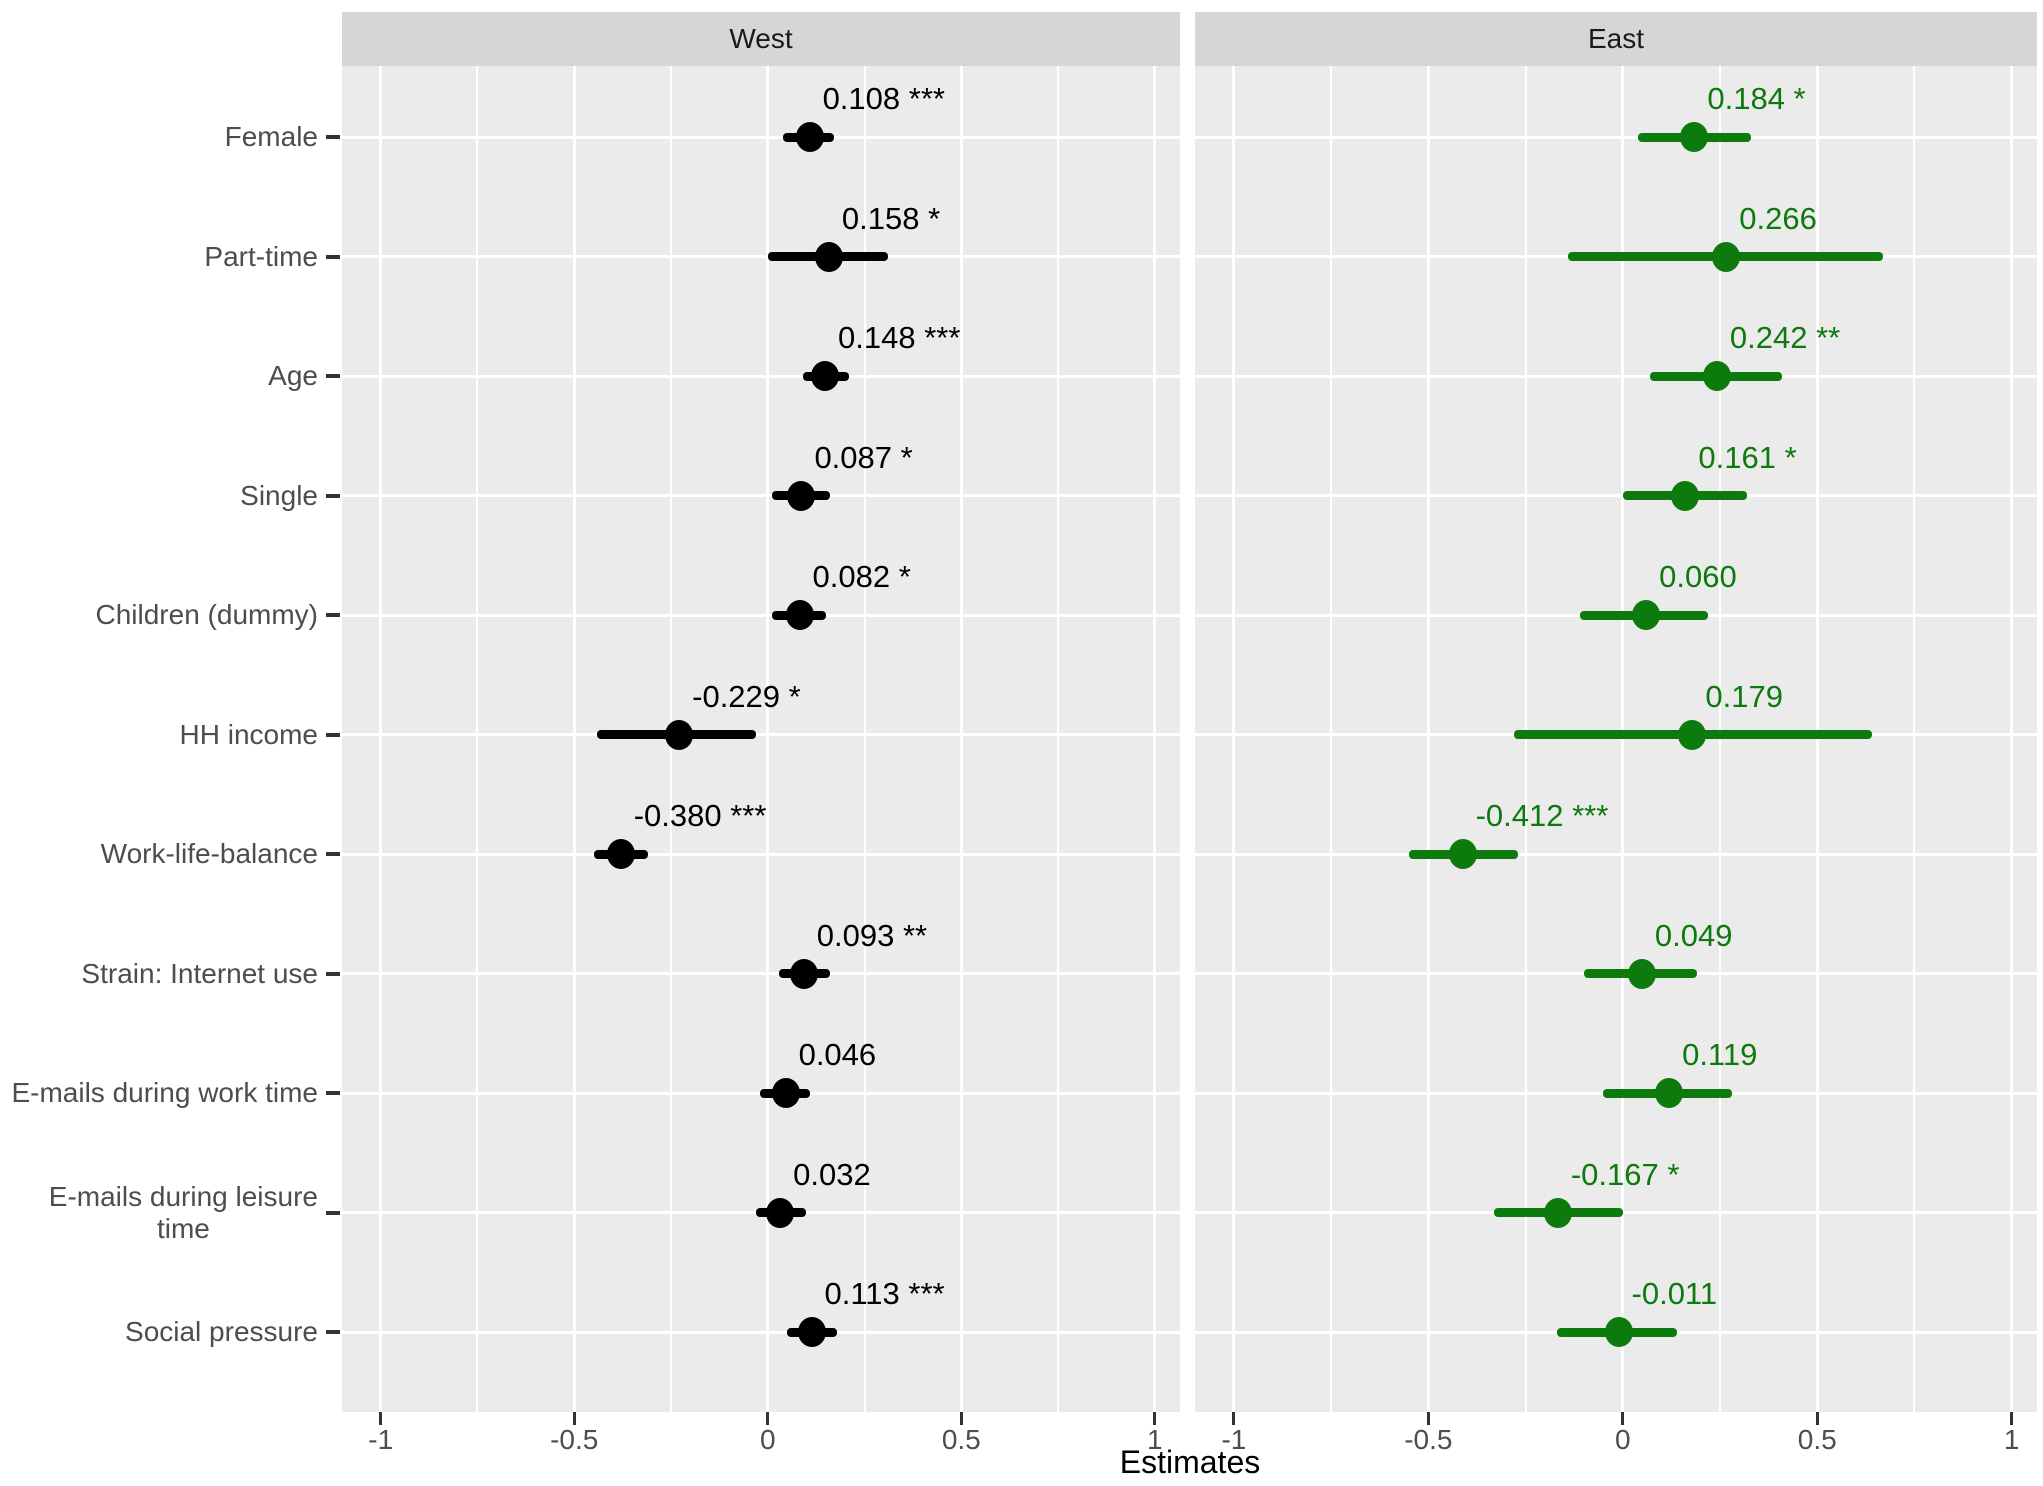 The image size is (2043, 1486). Describe the element at coordinates (159, 137) in the screenshot. I see `category-label: Female` at that location.